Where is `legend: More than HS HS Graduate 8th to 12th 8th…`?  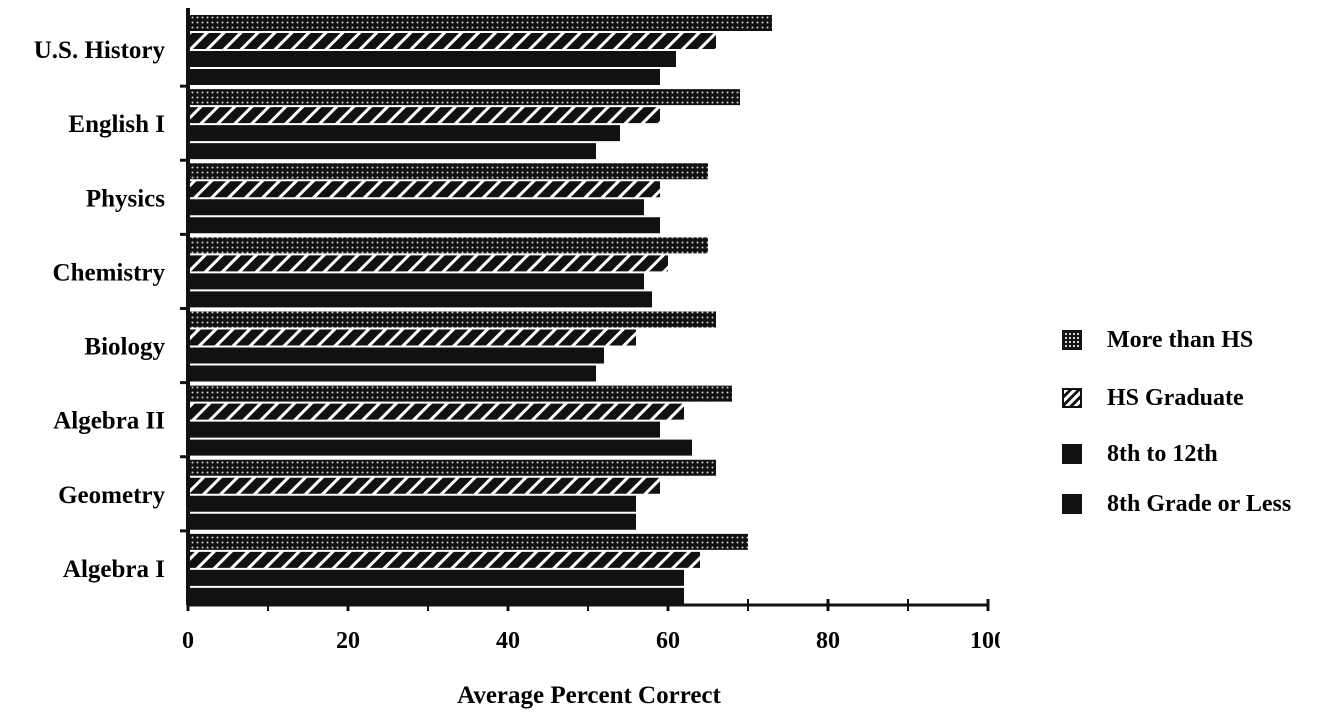 legend: More than HS HS Graduate 8th to 12th 8th… is located at coordinates (1199, 433).